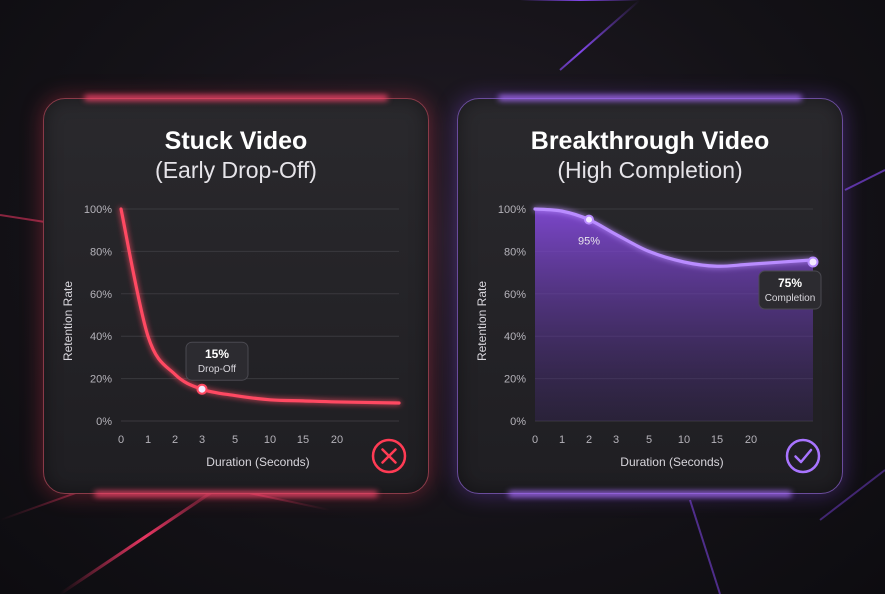  I want to click on chart-title: Stuck Video, so click(236, 141).